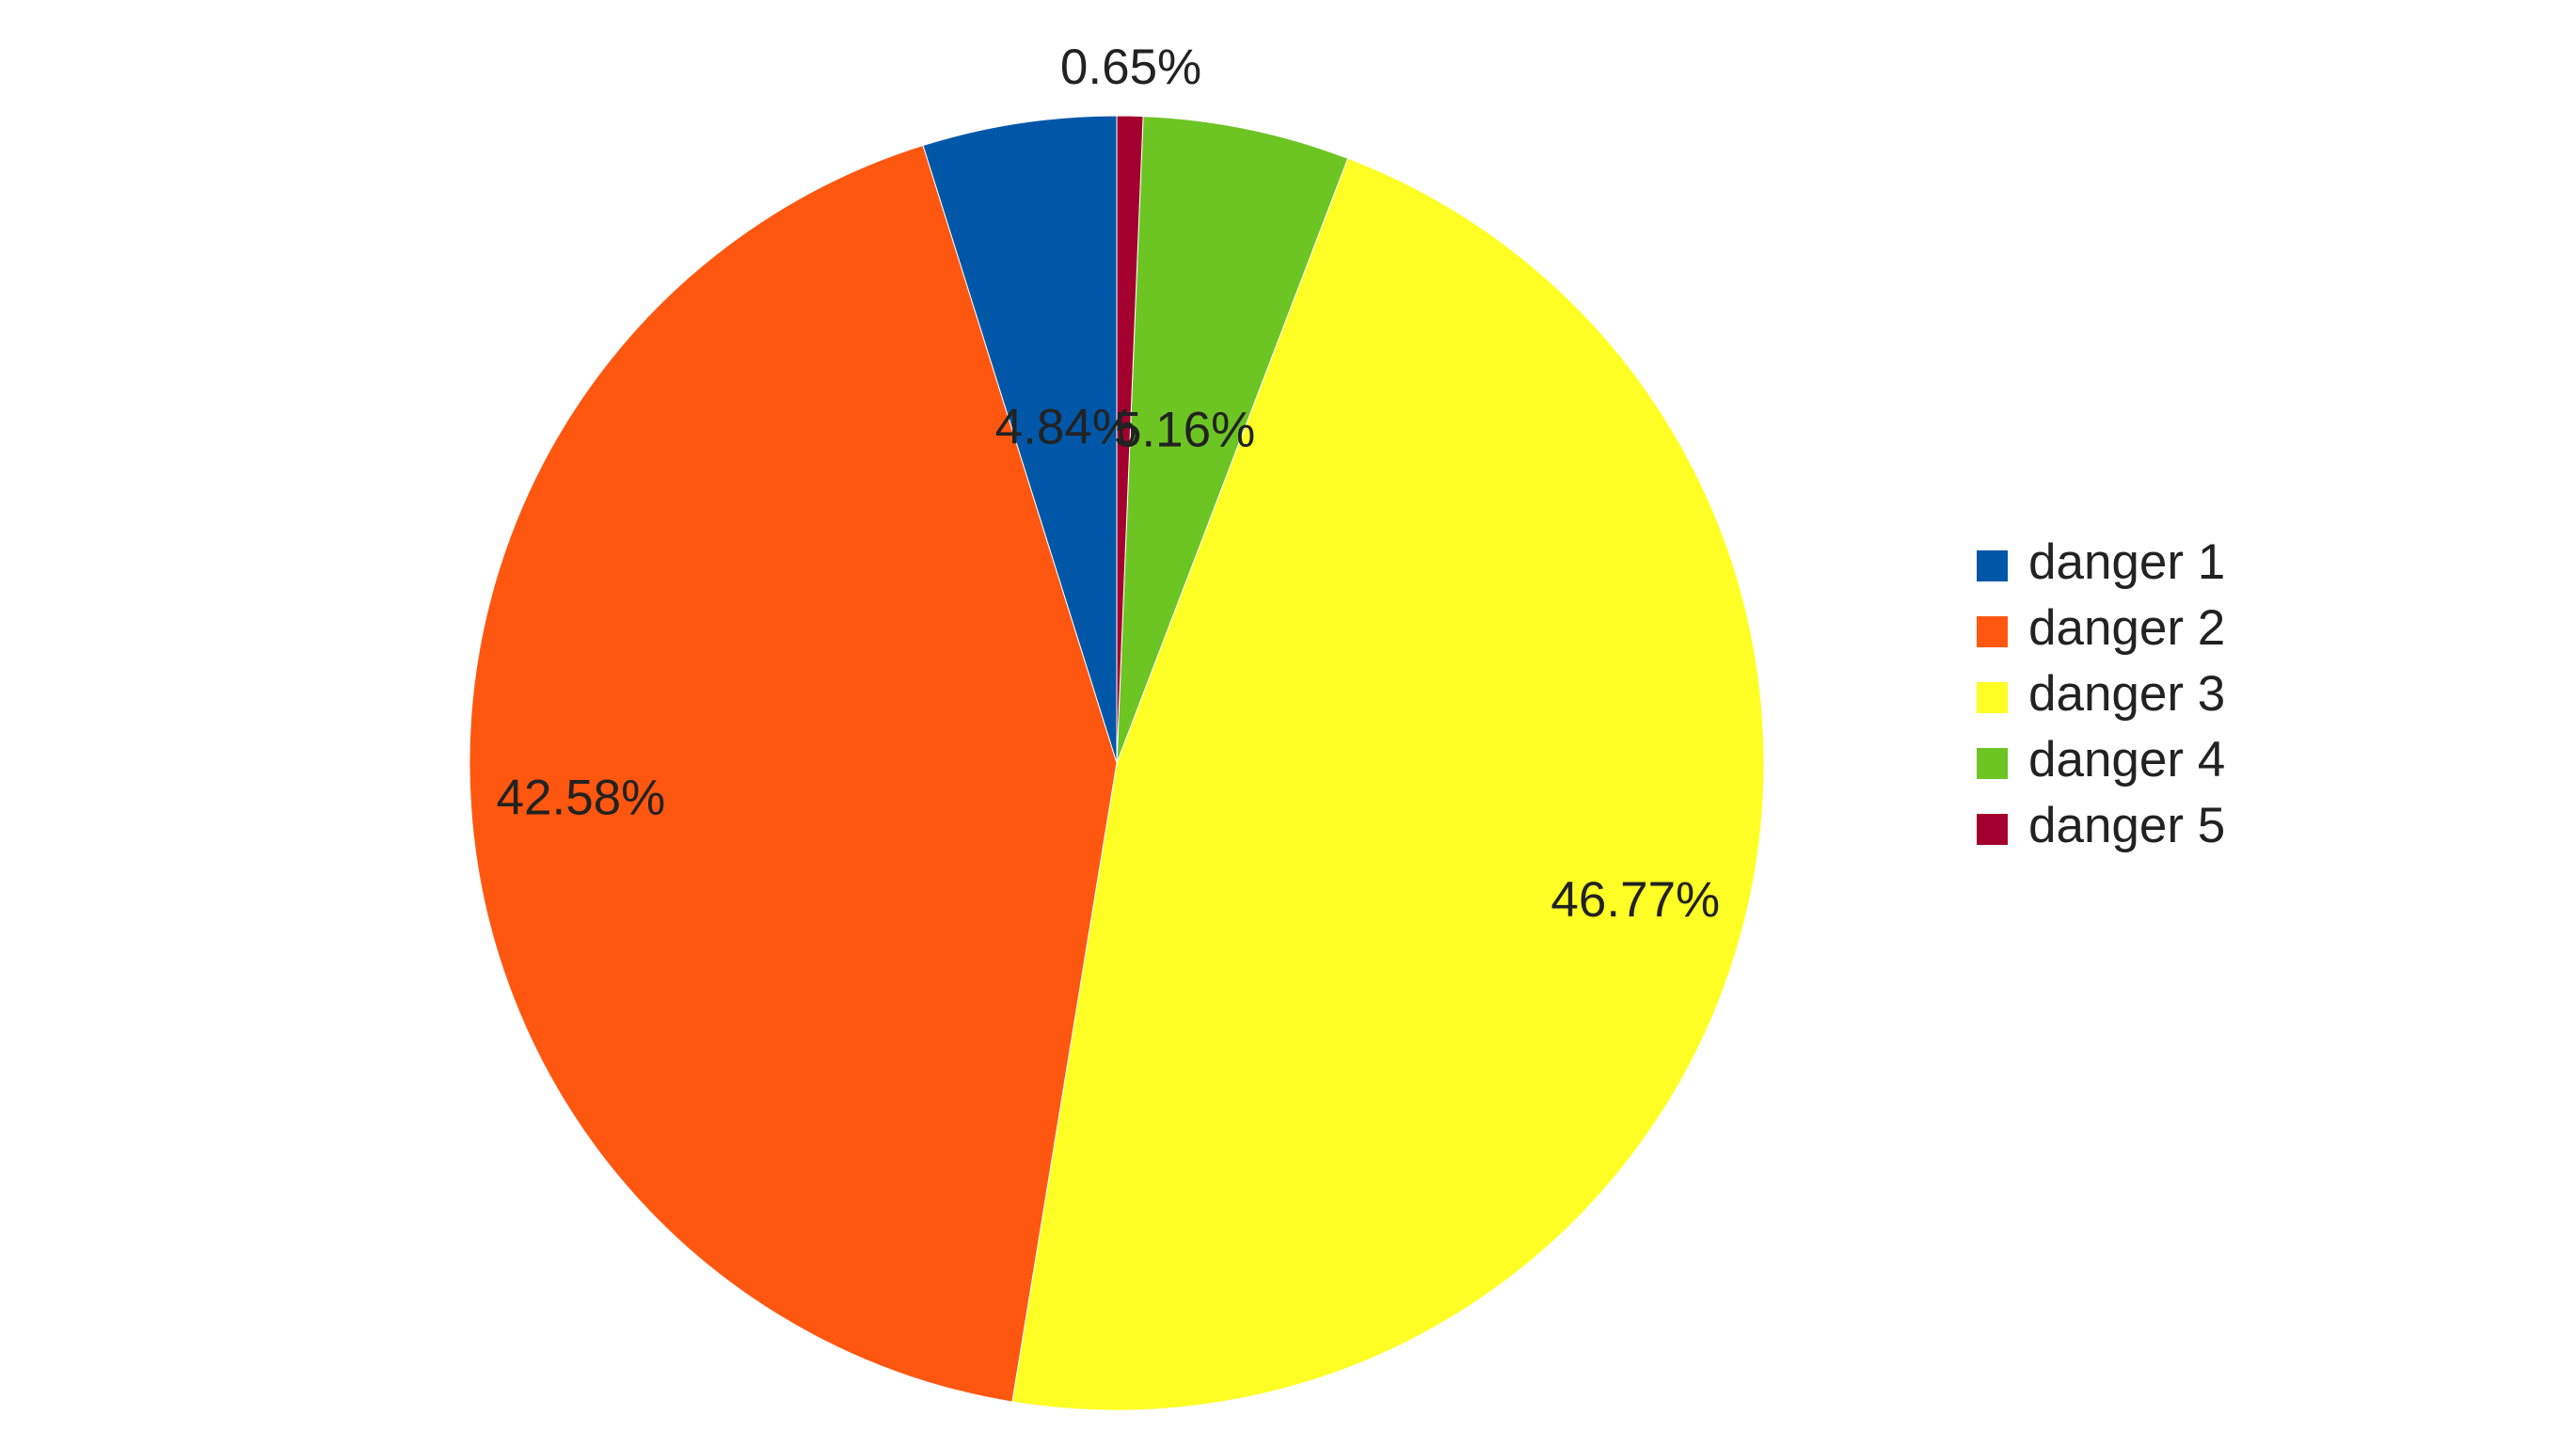 This screenshot has height=1448, width=2576. What do you see at coordinates (1066, 426) in the screenshot?
I see `data-label: 4.84%` at bounding box center [1066, 426].